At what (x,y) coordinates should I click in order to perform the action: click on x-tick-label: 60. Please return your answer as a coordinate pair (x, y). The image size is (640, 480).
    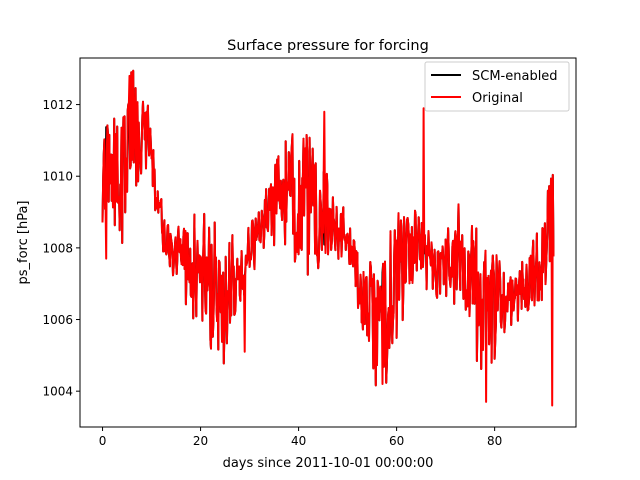
    Looking at the image, I should click on (396, 441).